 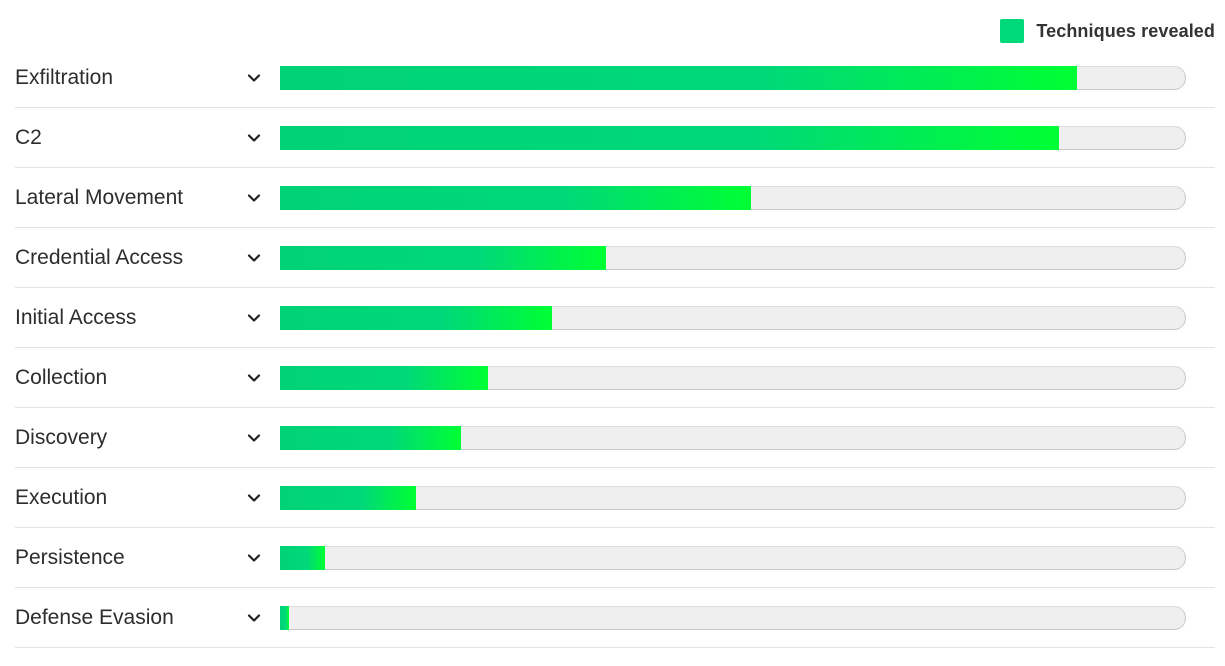 I want to click on category-label: Collection, so click(x=61, y=377).